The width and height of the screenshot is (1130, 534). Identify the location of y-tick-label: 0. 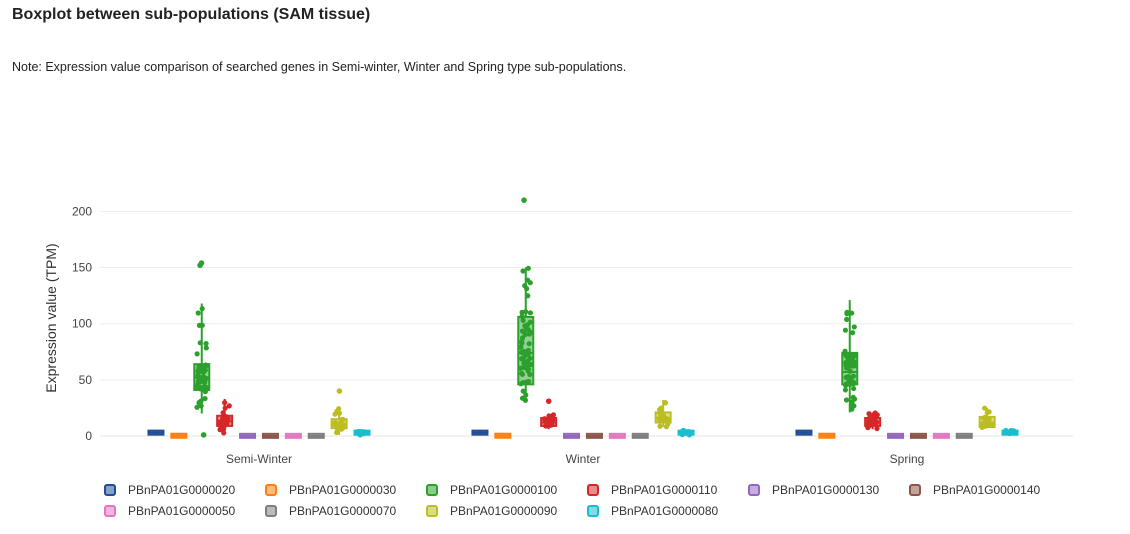
(88, 436).